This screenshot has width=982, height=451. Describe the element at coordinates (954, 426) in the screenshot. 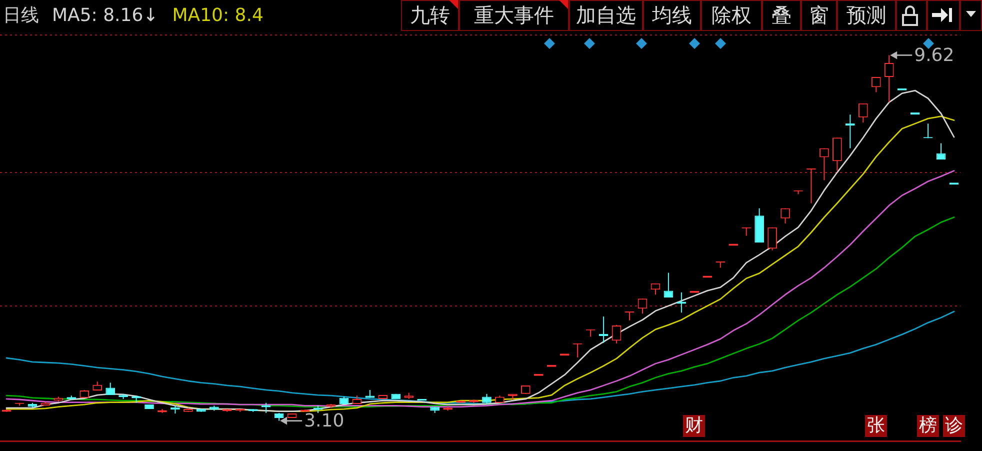

I see `badge: 诊` at that location.